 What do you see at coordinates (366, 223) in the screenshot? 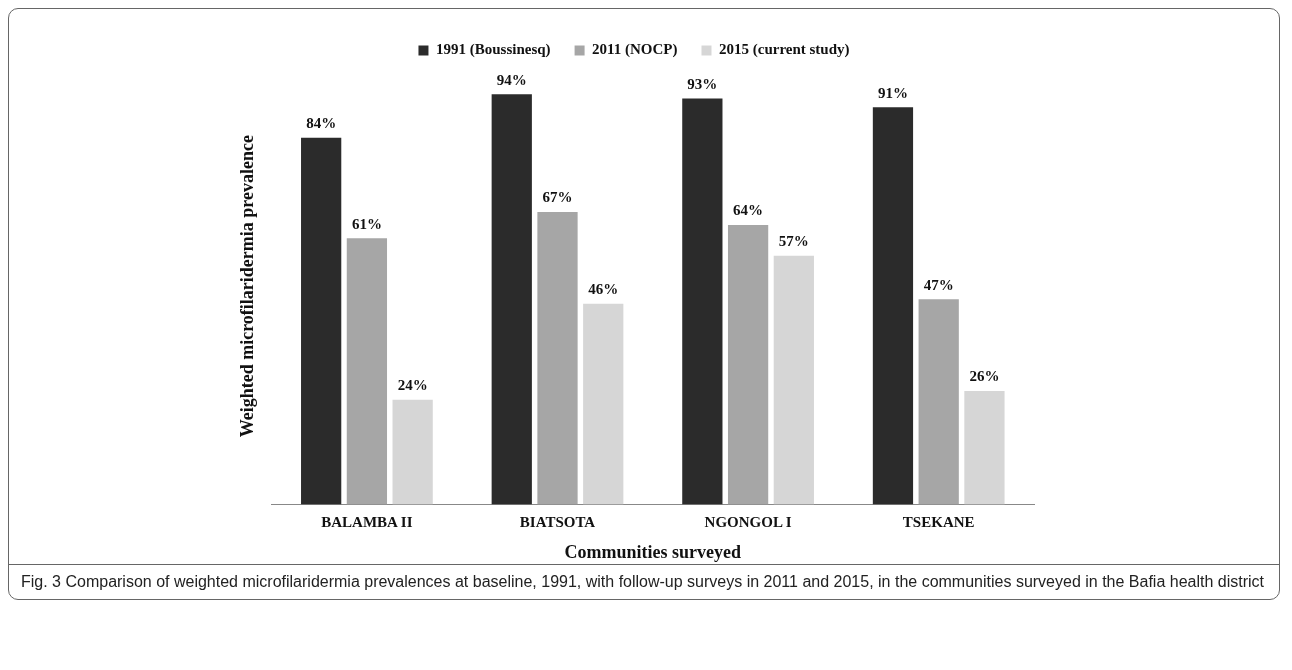
I see `data-label: 61%` at bounding box center [366, 223].